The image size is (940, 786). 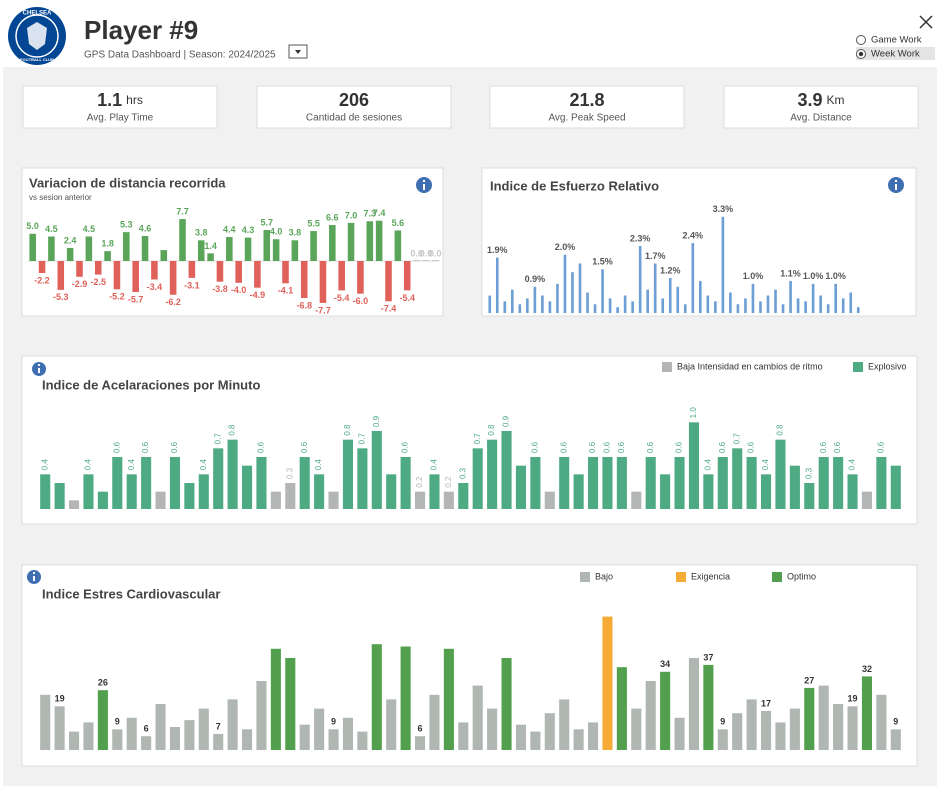 I want to click on data-label: 0.3, so click(x=808, y=473).